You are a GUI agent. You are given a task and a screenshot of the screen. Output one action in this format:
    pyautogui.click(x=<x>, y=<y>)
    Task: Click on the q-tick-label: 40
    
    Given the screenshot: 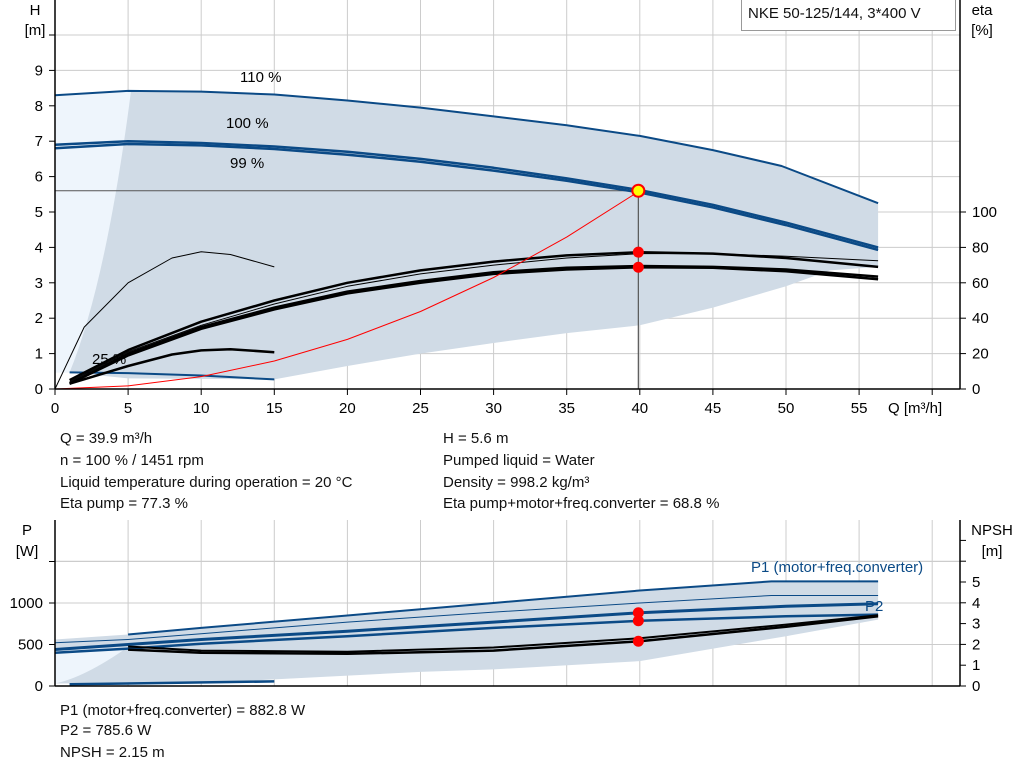 What is the action you would take?
    pyautogui.click(x=639, y=408)
    